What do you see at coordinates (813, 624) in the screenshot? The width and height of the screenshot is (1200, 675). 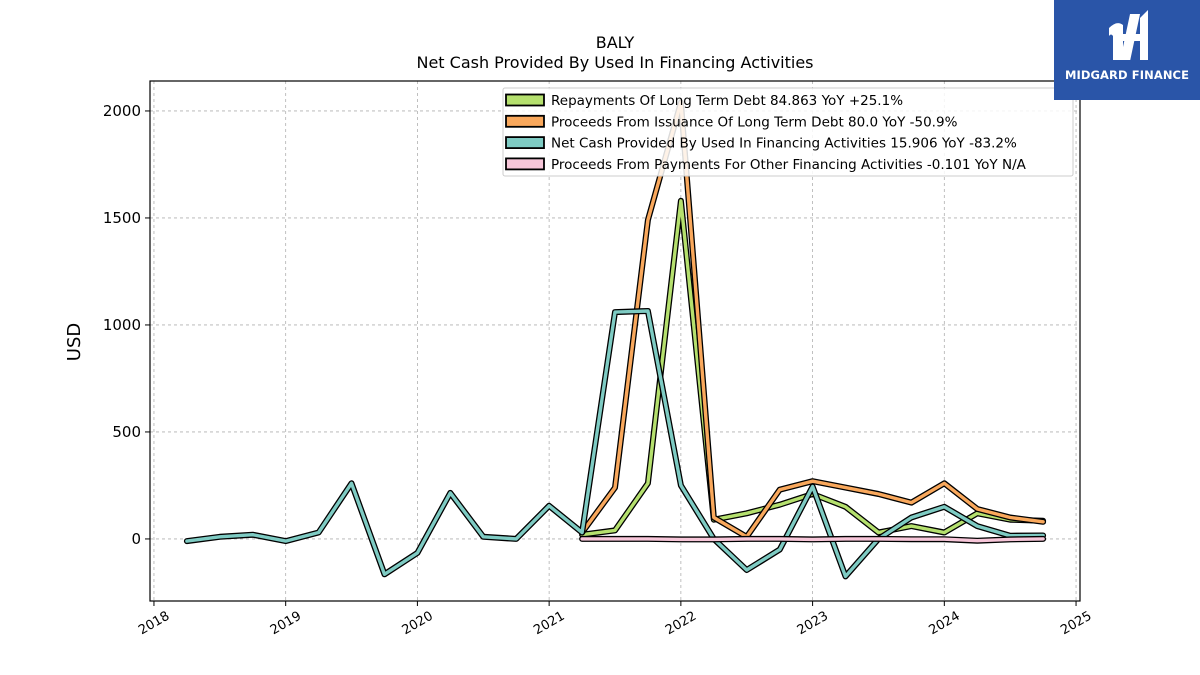 I see `x-tick-label: 2023` at bounding box center [813, 624].